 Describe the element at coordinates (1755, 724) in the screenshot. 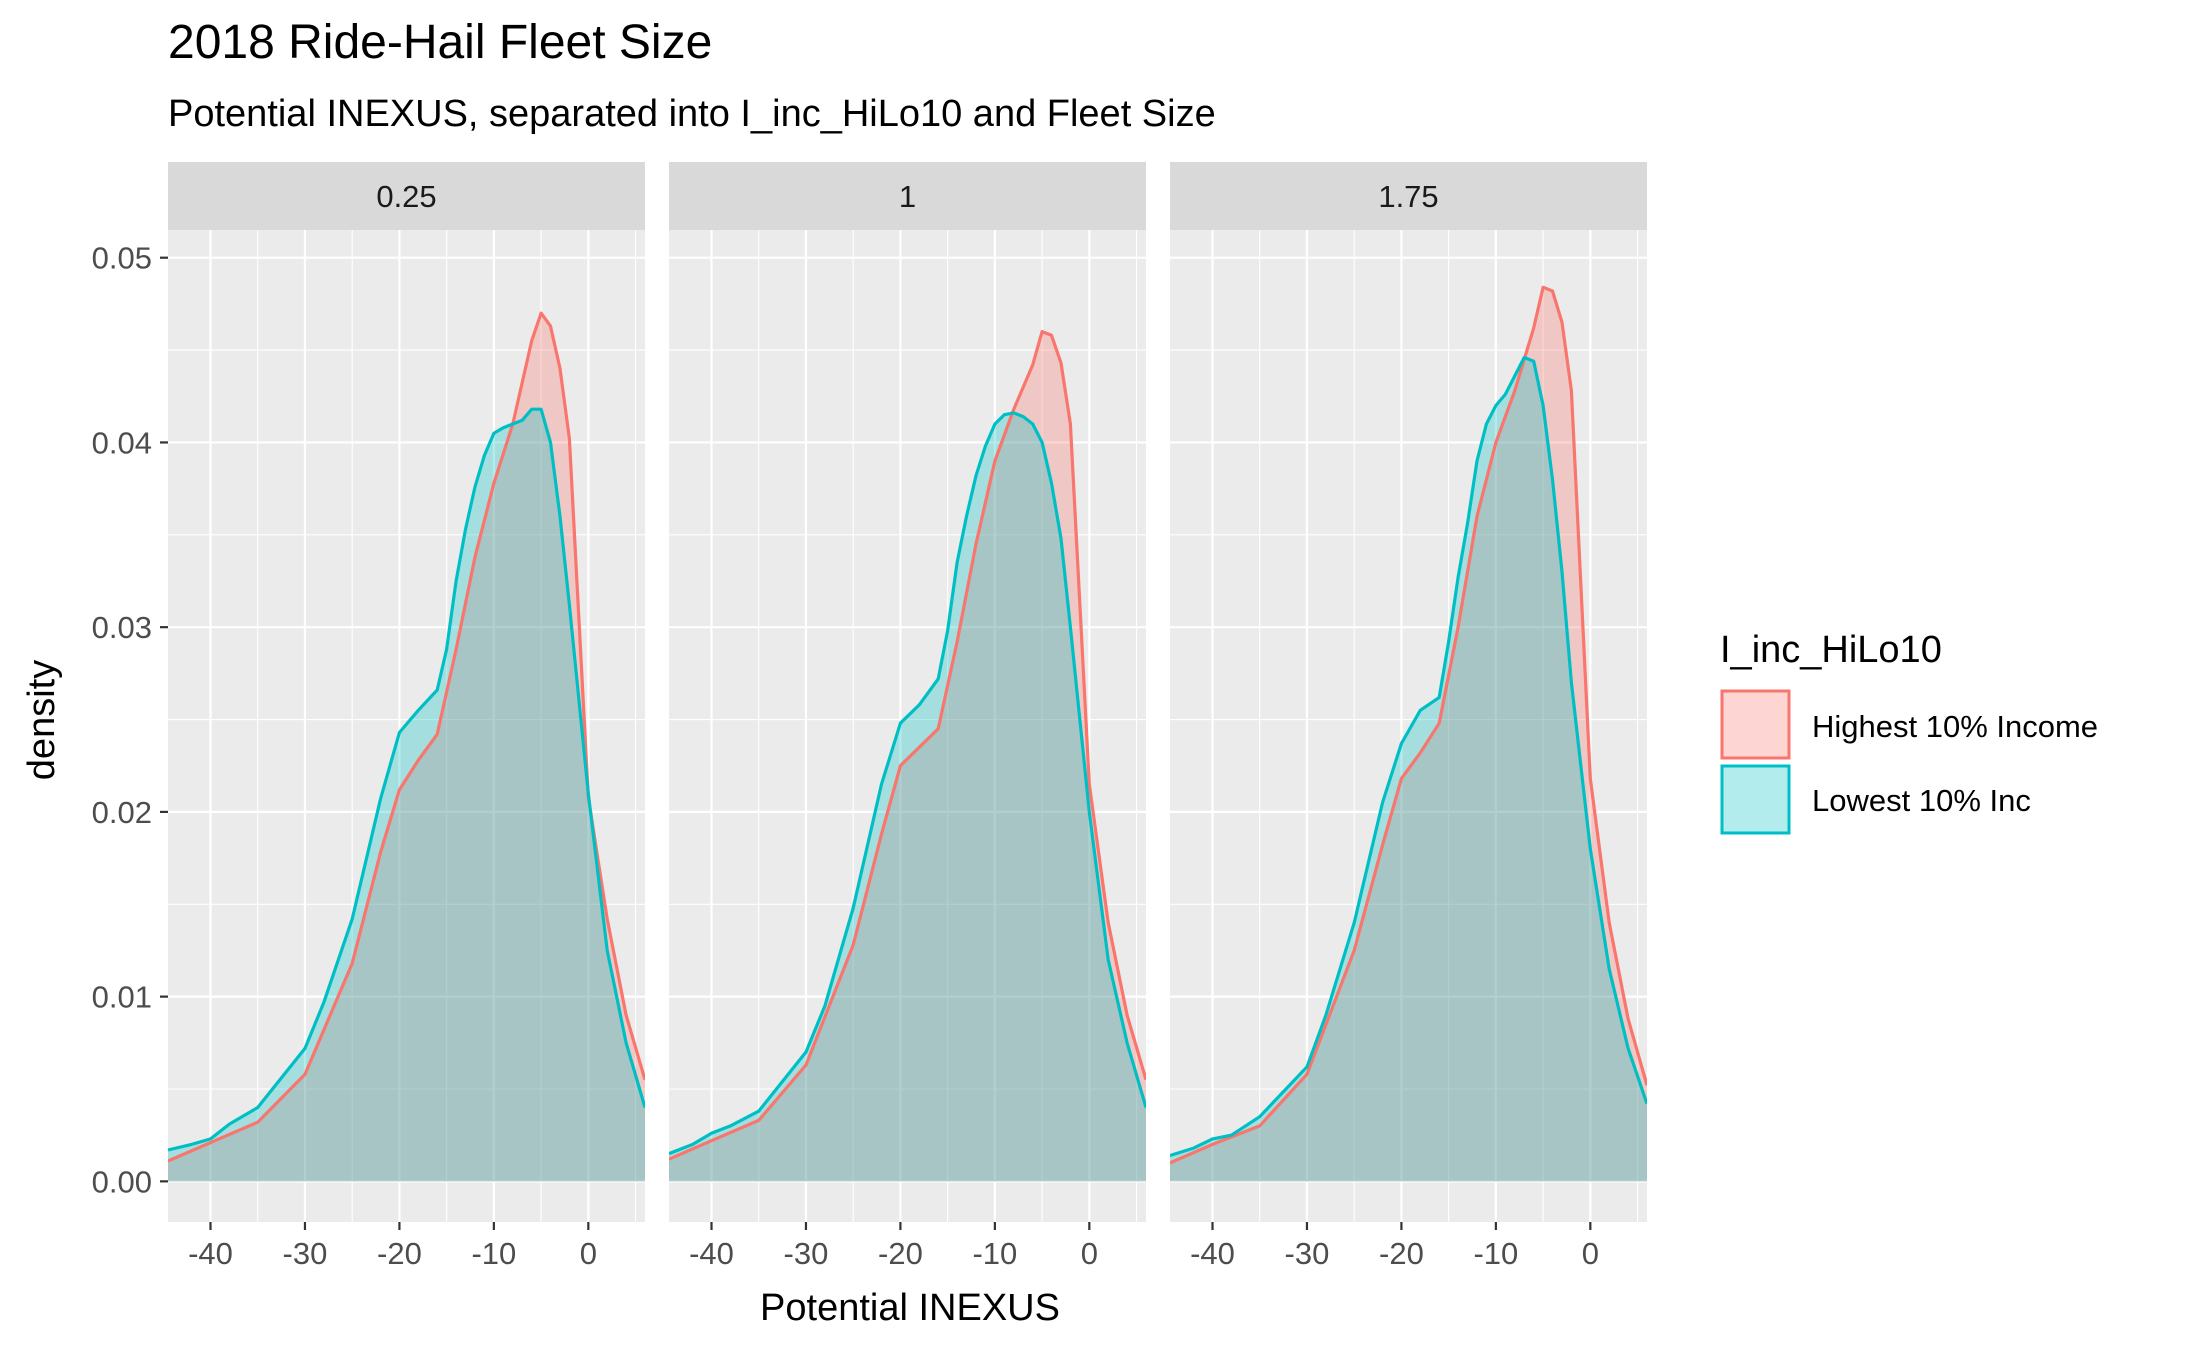

I see `legend-key-highest` at that location.